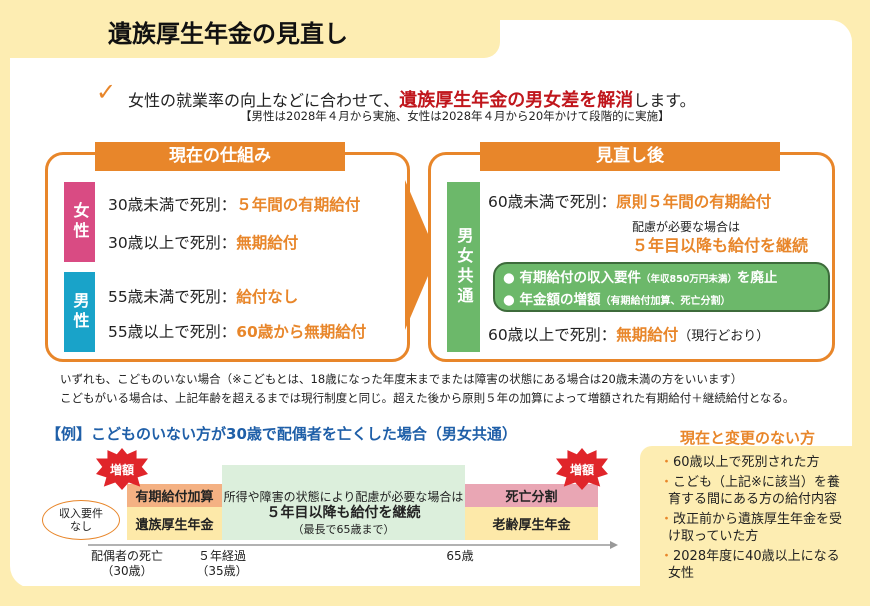  Describe the element at coordinates (343, 513) in the screenshot. I see `continuation-line2: ５年目以降も給付を継続` at that location.